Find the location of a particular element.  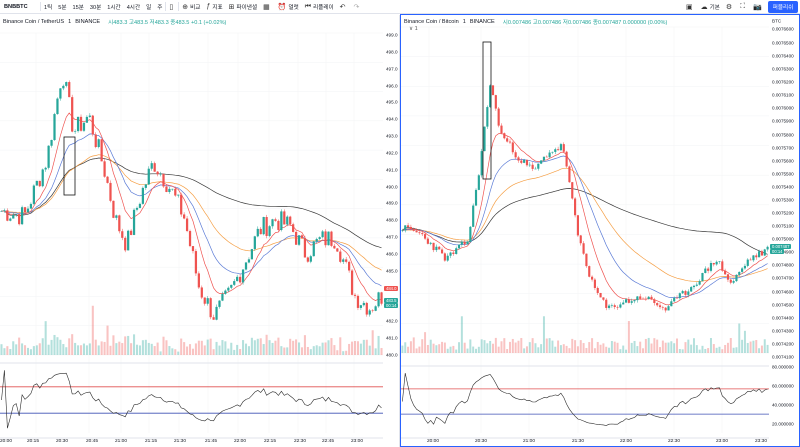

interval-1t-button: 1틱 is located at coordinates (48, 7).